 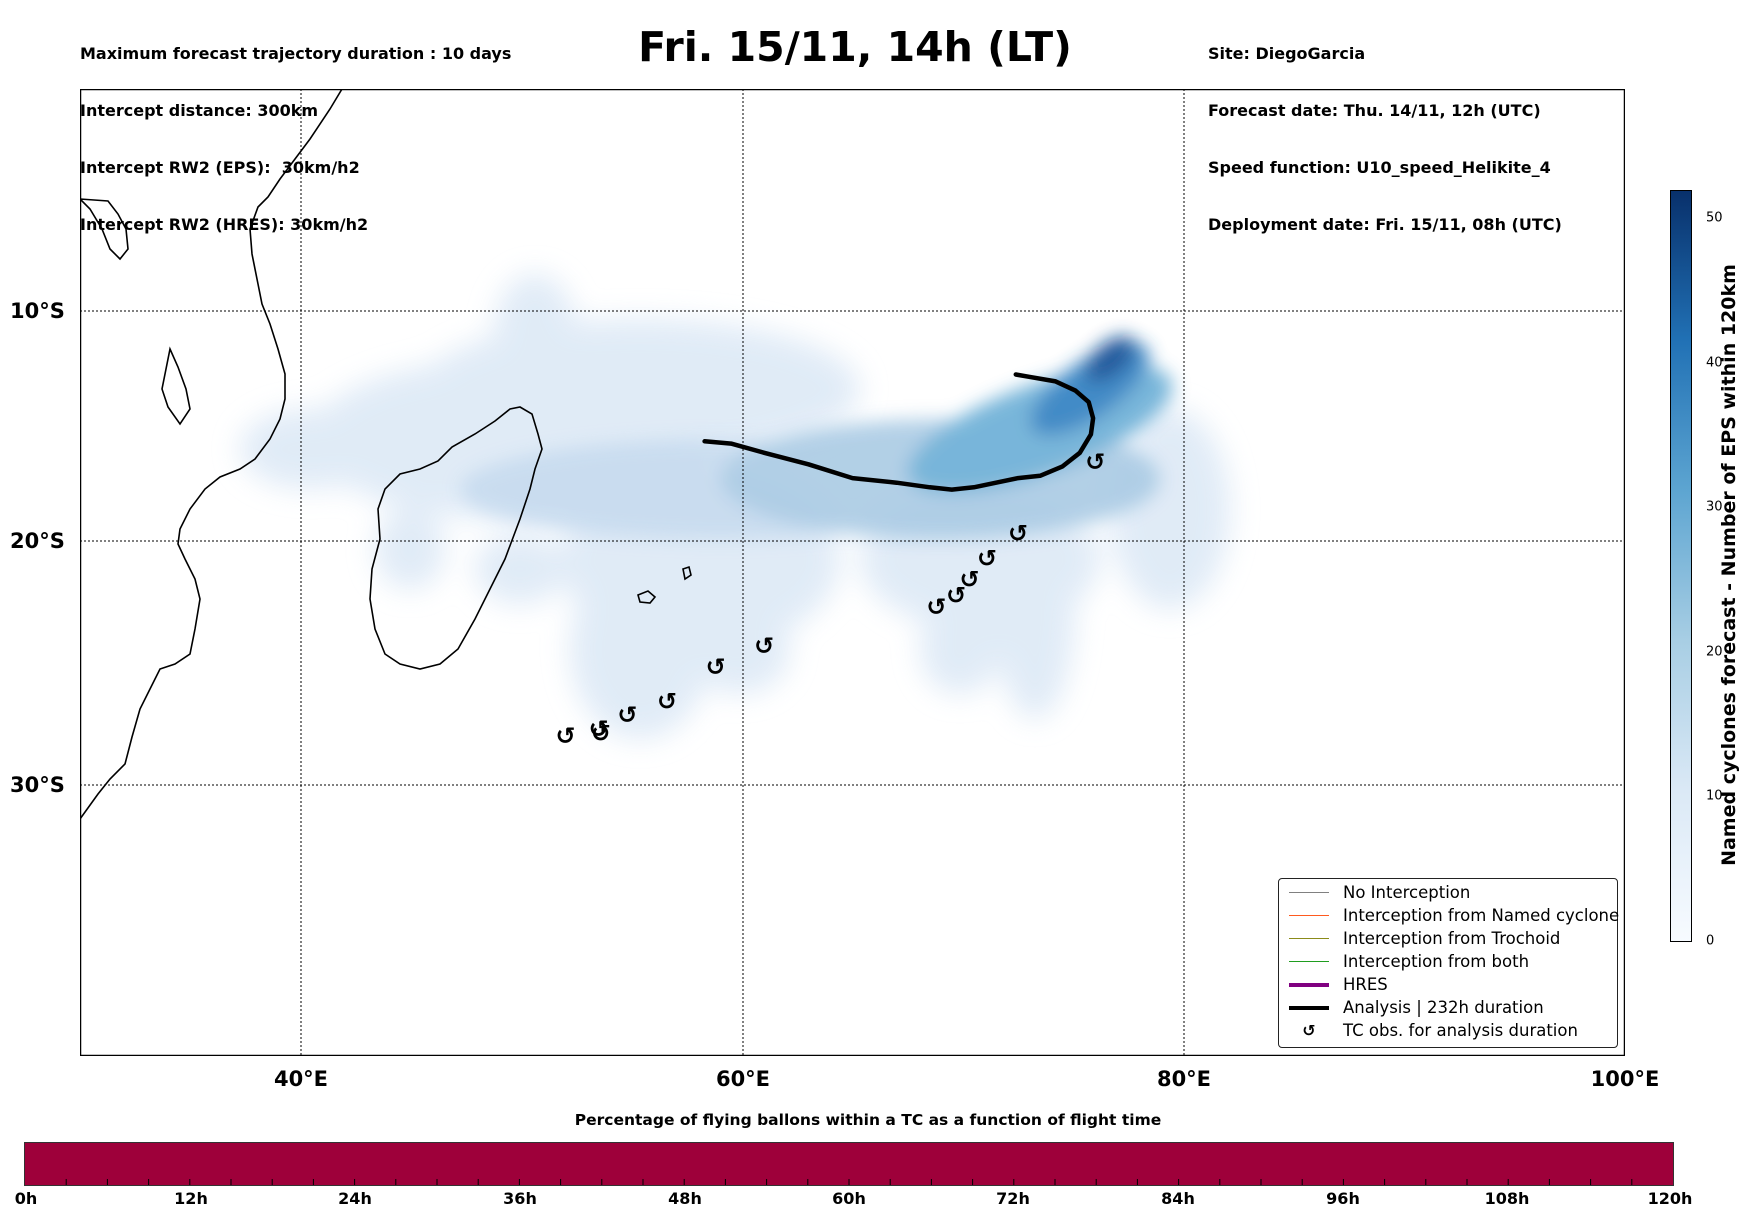 I want to click on colorbar, so click(x=1681, y=566).